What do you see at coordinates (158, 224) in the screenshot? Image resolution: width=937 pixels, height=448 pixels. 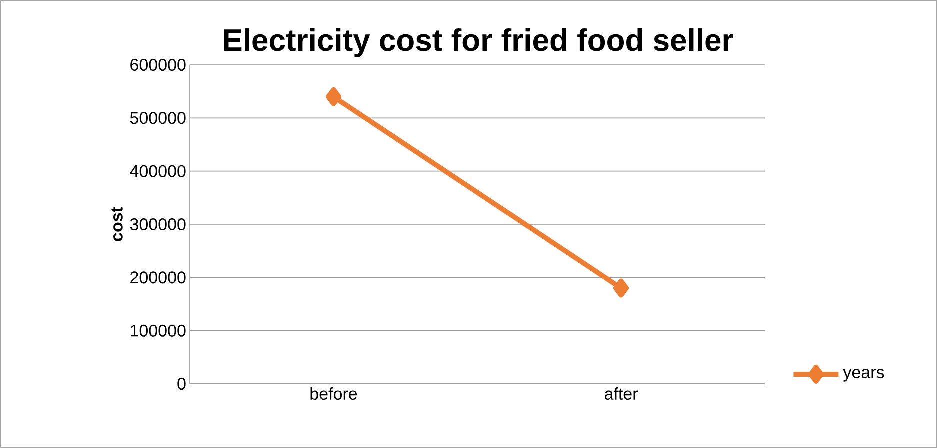 I see `y-tick-label: 300000` at bounding box center [158, 224].